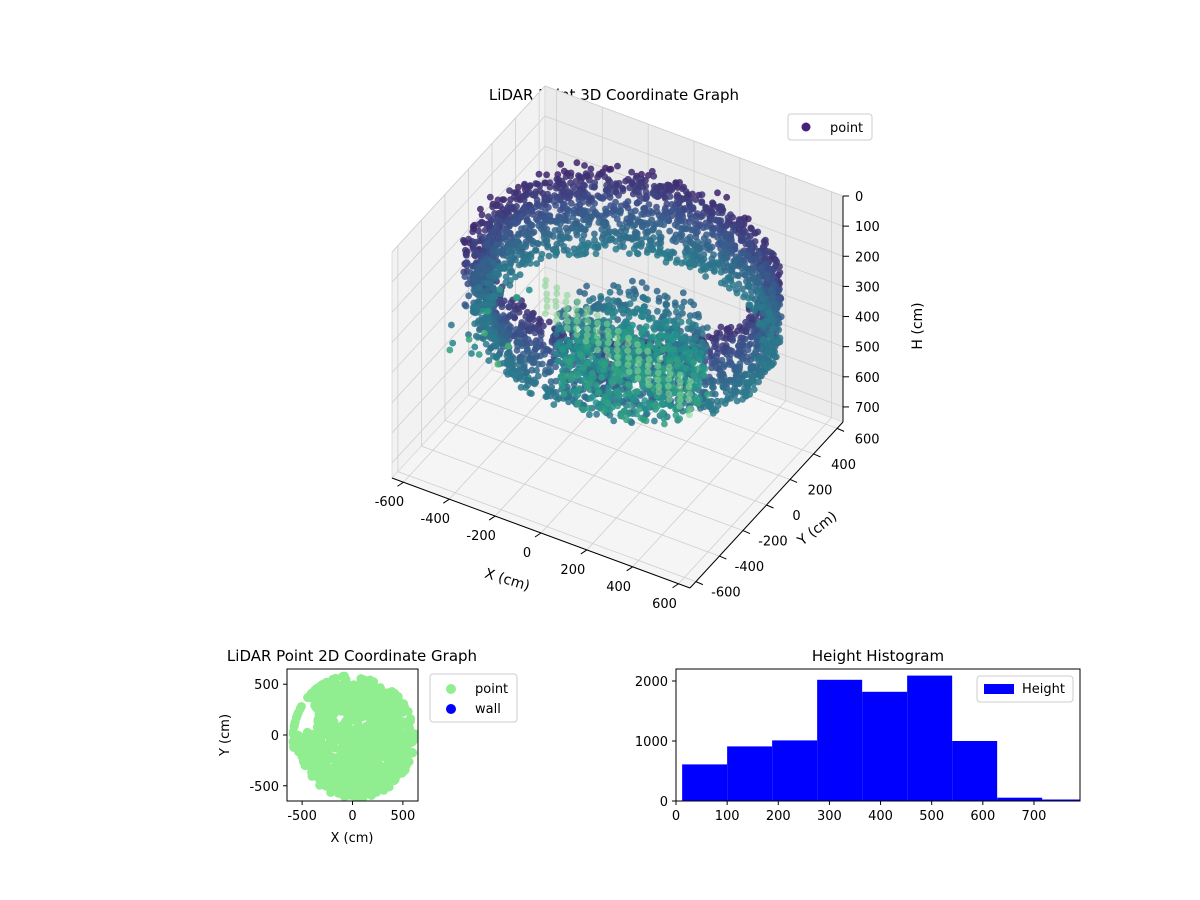  I want to click on x-tick-3d, so click(629, 569).